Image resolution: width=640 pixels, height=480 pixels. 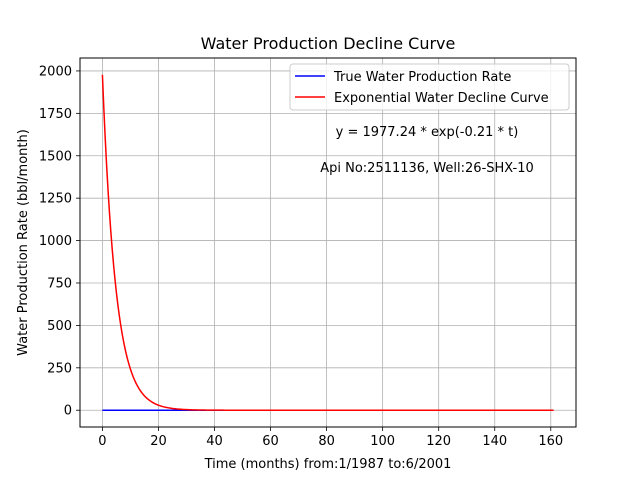 What do you see at coordinates (270, 441) in the screenshot?
I see `x-tick-label: 60` at bounding box center [270, 441].